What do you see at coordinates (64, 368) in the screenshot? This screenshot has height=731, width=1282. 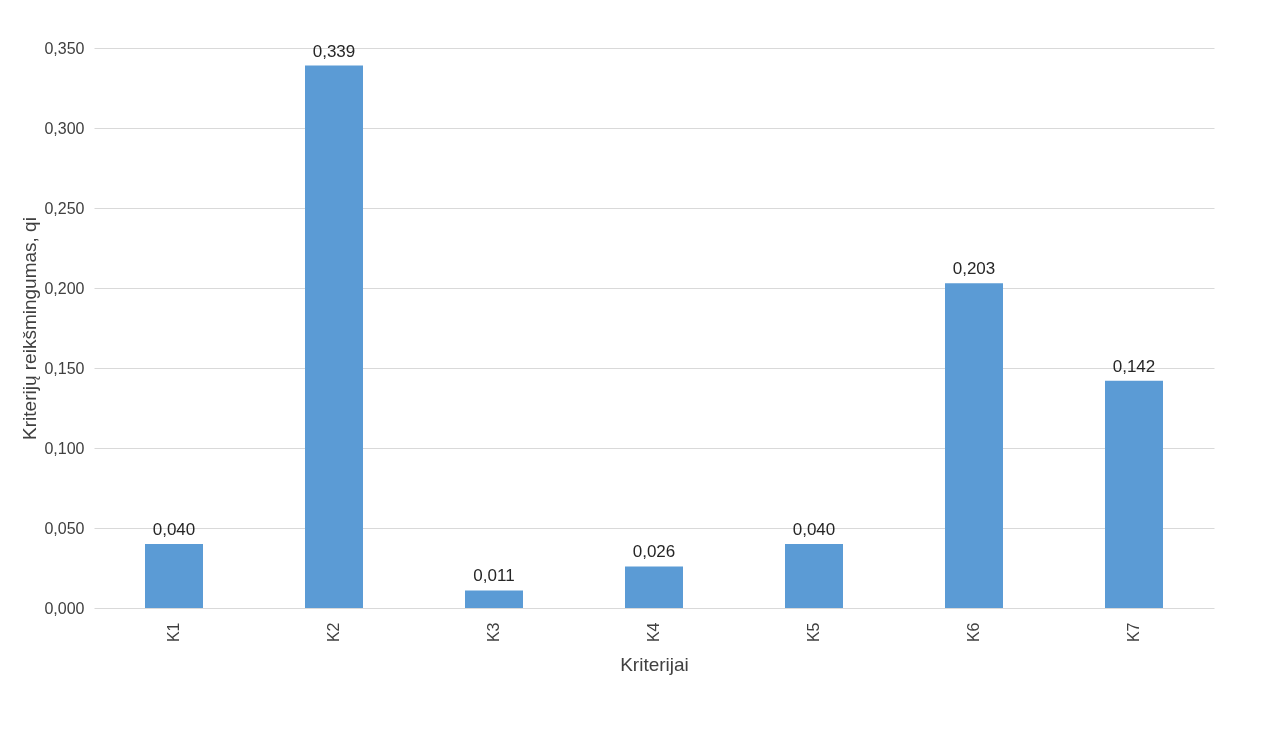 I see `y-tick-label: 0,150` at bounding box center [64, 368].